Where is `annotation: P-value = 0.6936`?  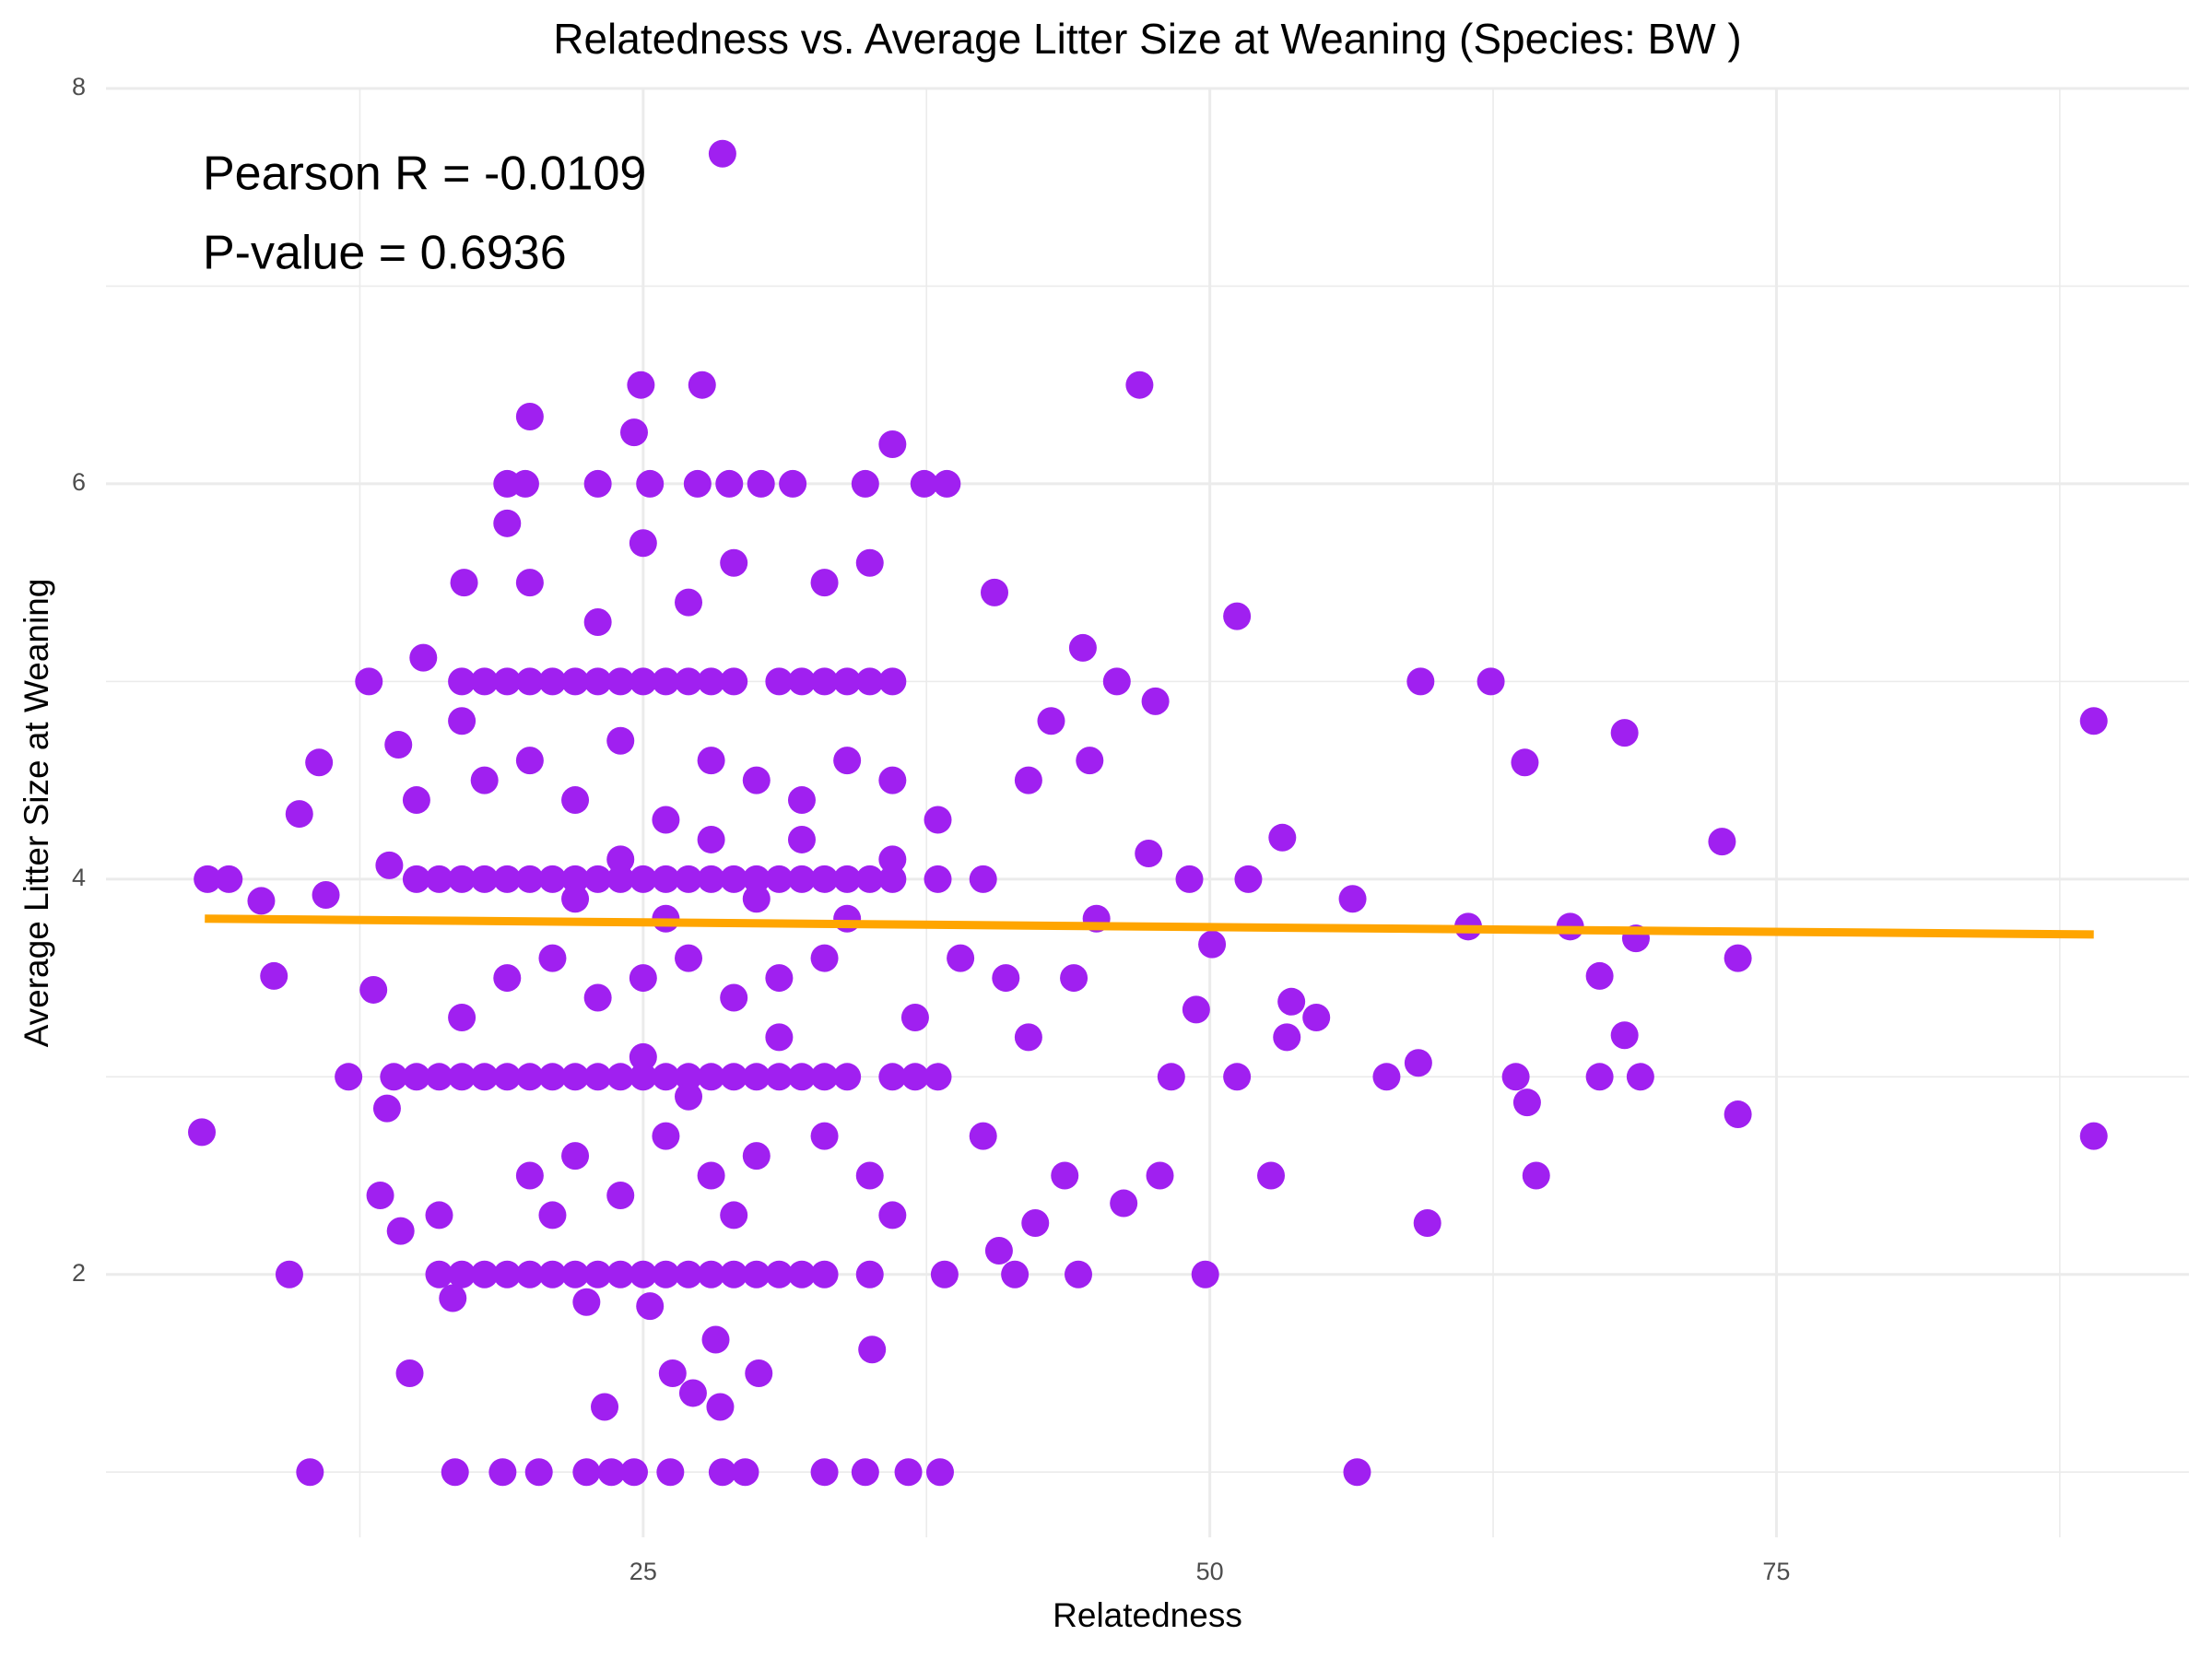 annotation: P-value = 0.6936 is located at coordinates (385, 253).